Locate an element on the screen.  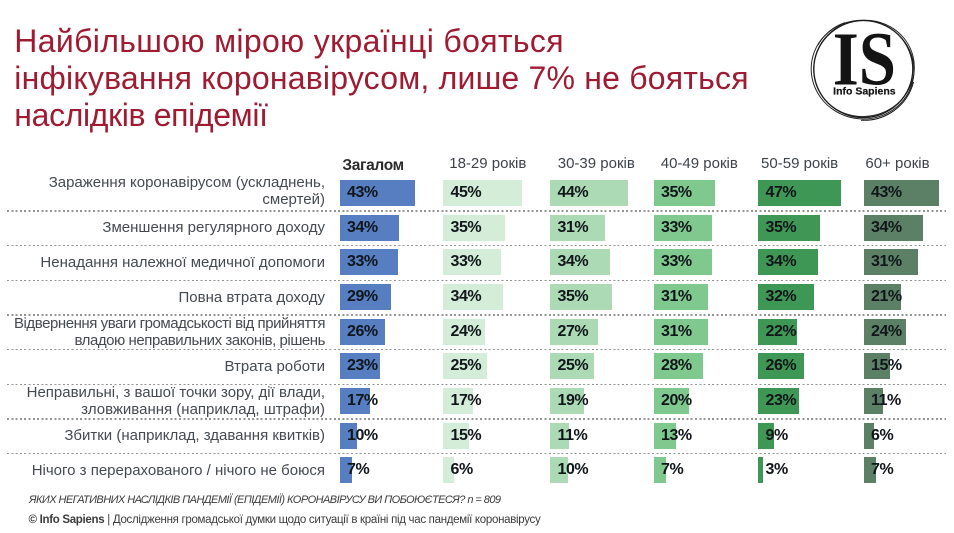
svg-text: Info Sapiens is located at coordinates (864, 91).